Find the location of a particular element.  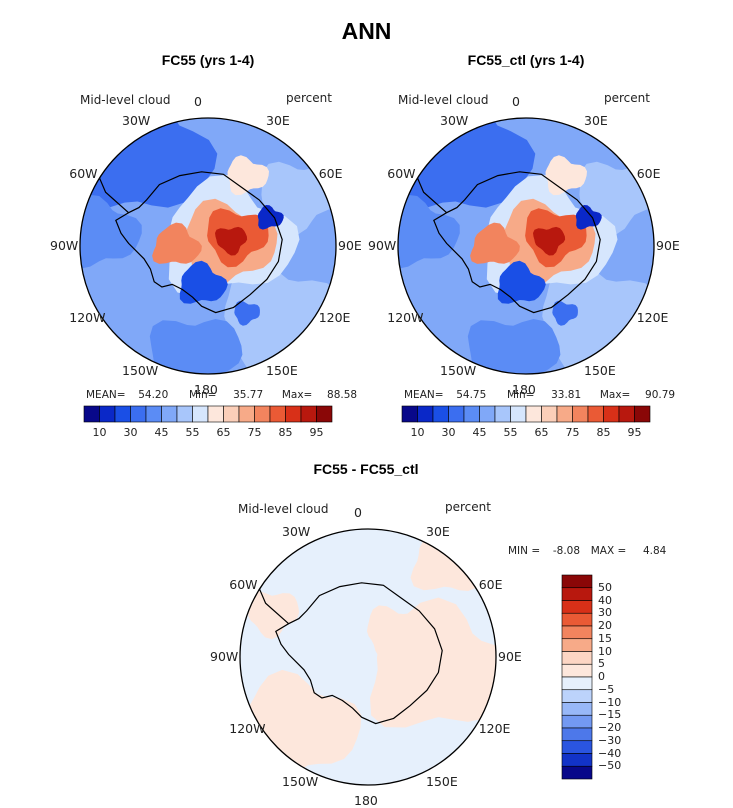

colorbar-tick-label: 65 is located at coordinates (541, 432).